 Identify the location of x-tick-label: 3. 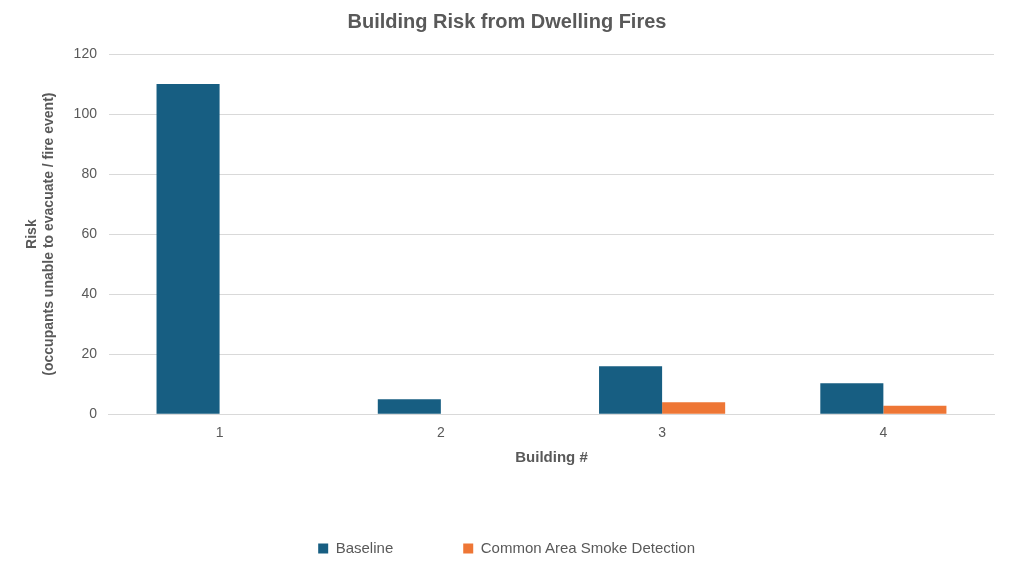
(662, 432).